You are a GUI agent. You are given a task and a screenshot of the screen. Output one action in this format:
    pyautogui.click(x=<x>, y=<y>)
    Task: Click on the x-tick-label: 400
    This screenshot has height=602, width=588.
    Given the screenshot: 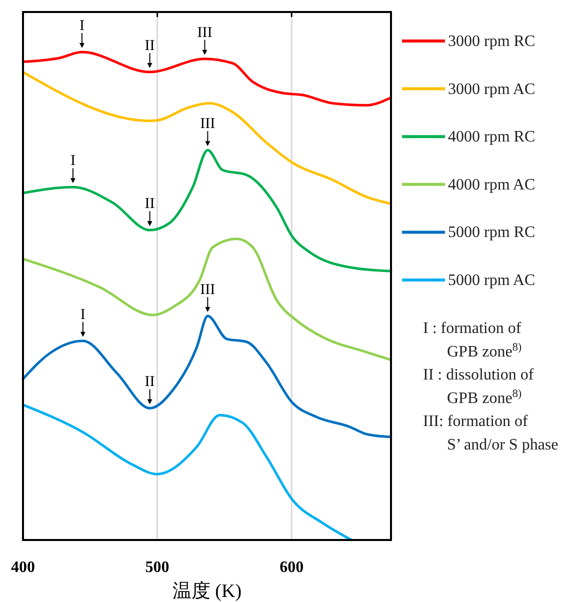 What is the action you would take?
    pyautogui.click(x=23, y=567)
    